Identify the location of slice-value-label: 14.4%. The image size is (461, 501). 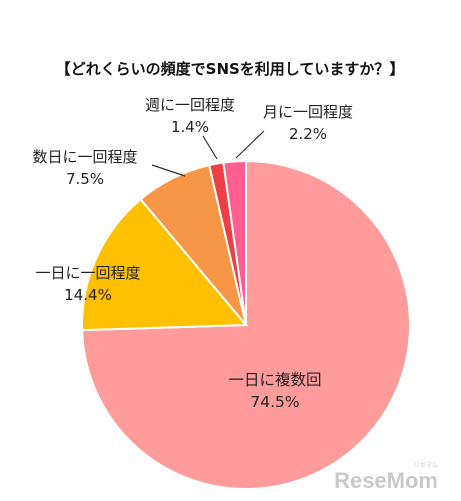
(88, 295).